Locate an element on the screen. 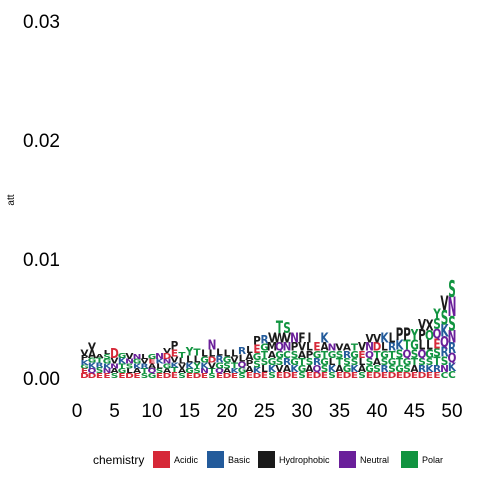 Image resolution: width=480 pixels, height=480 pixels. y-axis-ticks: 0.00 0.01 0.02 0.03 is located at coordinates (41, 201).